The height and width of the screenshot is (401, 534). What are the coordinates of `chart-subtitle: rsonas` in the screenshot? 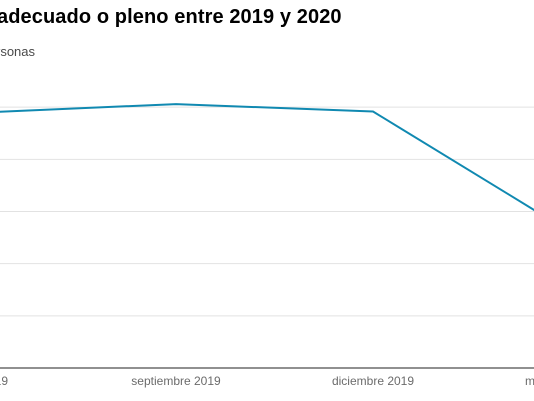 It's located at (18, 51).